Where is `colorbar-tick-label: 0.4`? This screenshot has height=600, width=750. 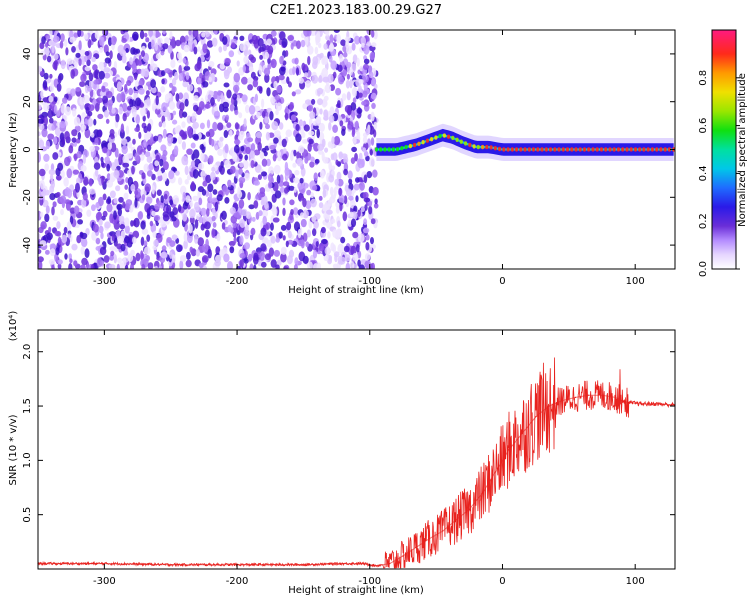
colorbar-tick-label: 0.4 is located at coordinates (703, 173).